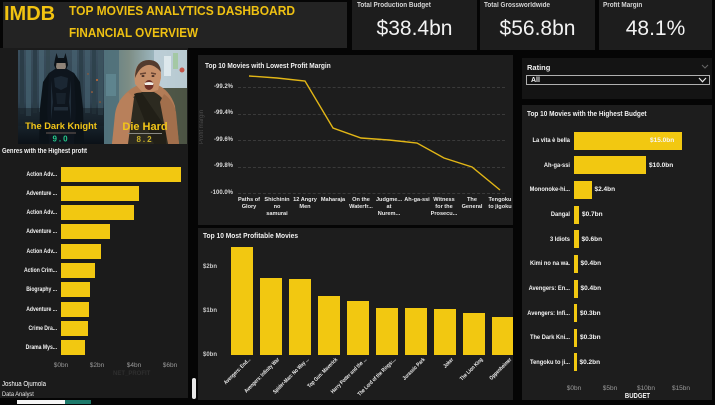 The width and height of the screenshot is (715, 405). I want to click on svg-text: The Dark Knight, so click(61, 126).